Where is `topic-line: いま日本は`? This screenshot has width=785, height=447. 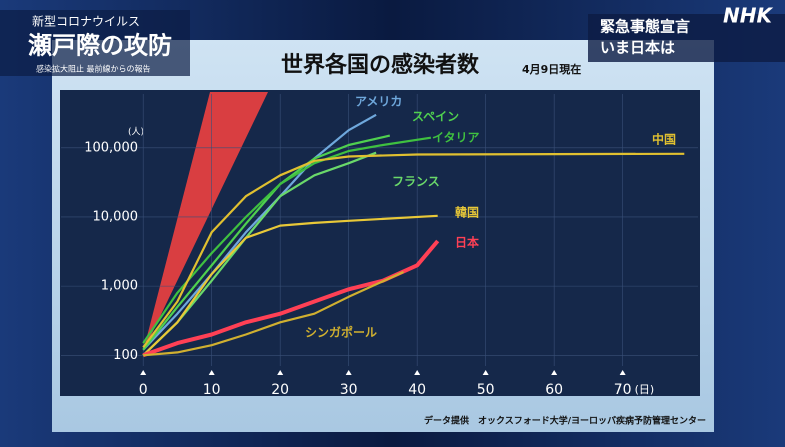
topic-line: いま日本は is located at coordinates (637, 48).